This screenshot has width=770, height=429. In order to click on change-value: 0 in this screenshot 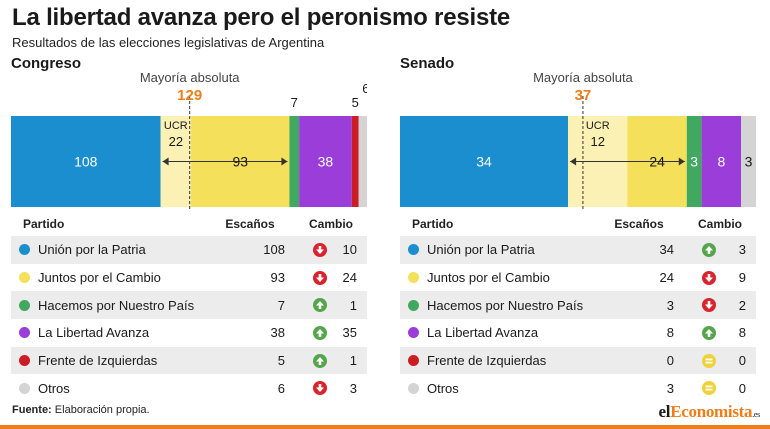, I will do `click(742, 361)`.